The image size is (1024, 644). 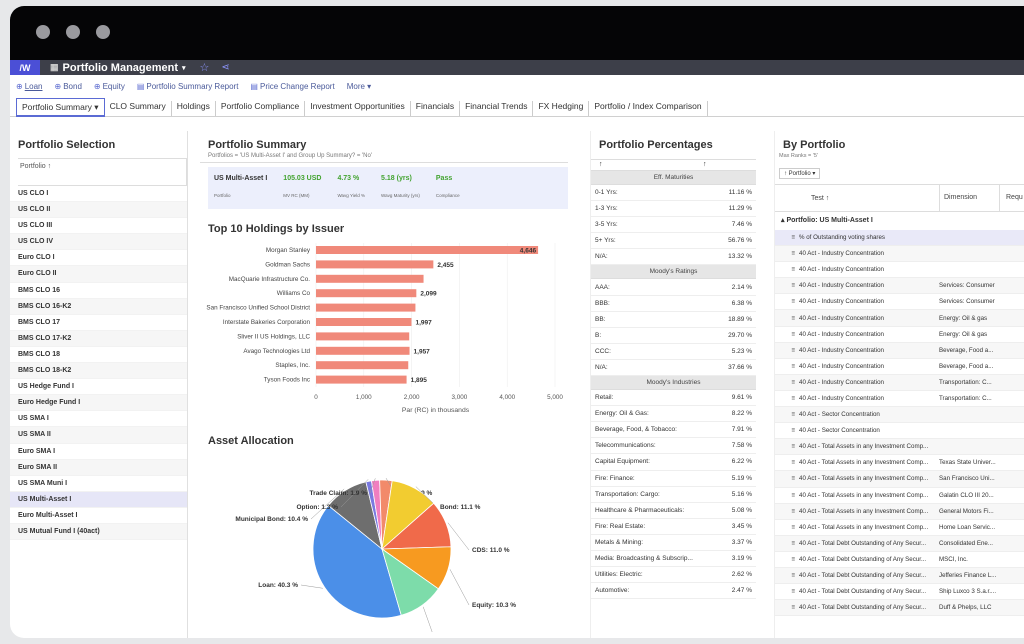 What do you see at coordinates (820, 198) in the screenshot?
I see `test-column-header: Test ↑` at bounding box center [820, 198].